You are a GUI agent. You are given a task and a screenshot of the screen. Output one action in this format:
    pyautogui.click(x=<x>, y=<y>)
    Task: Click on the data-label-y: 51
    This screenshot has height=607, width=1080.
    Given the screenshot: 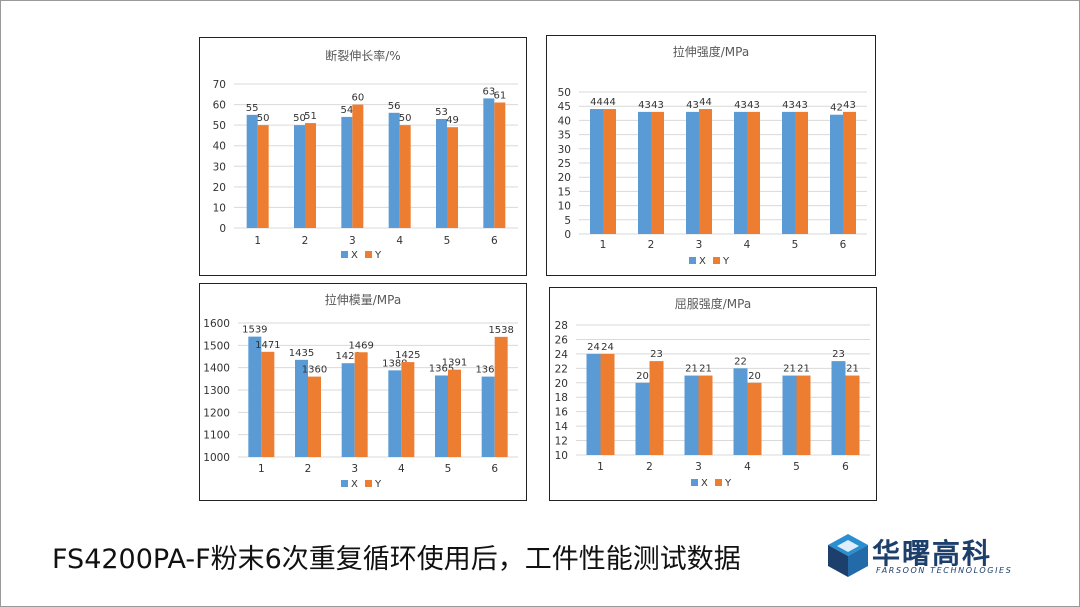 What is the action you would take?
    pyautogui.click(x=310, y=116)
    